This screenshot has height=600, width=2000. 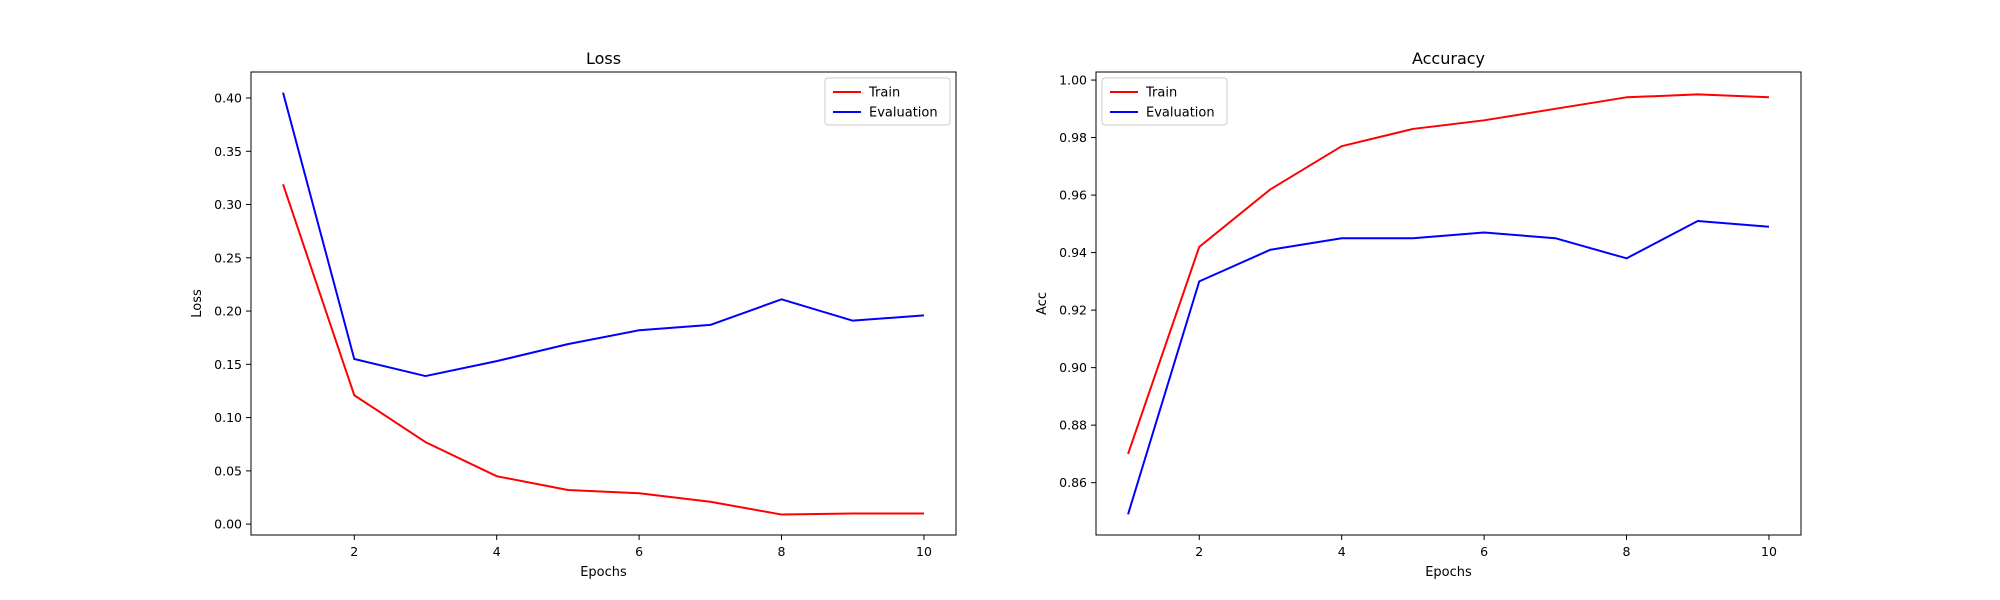 I want to click on y-tick-label: 0.35, so click(x=228, y=151).